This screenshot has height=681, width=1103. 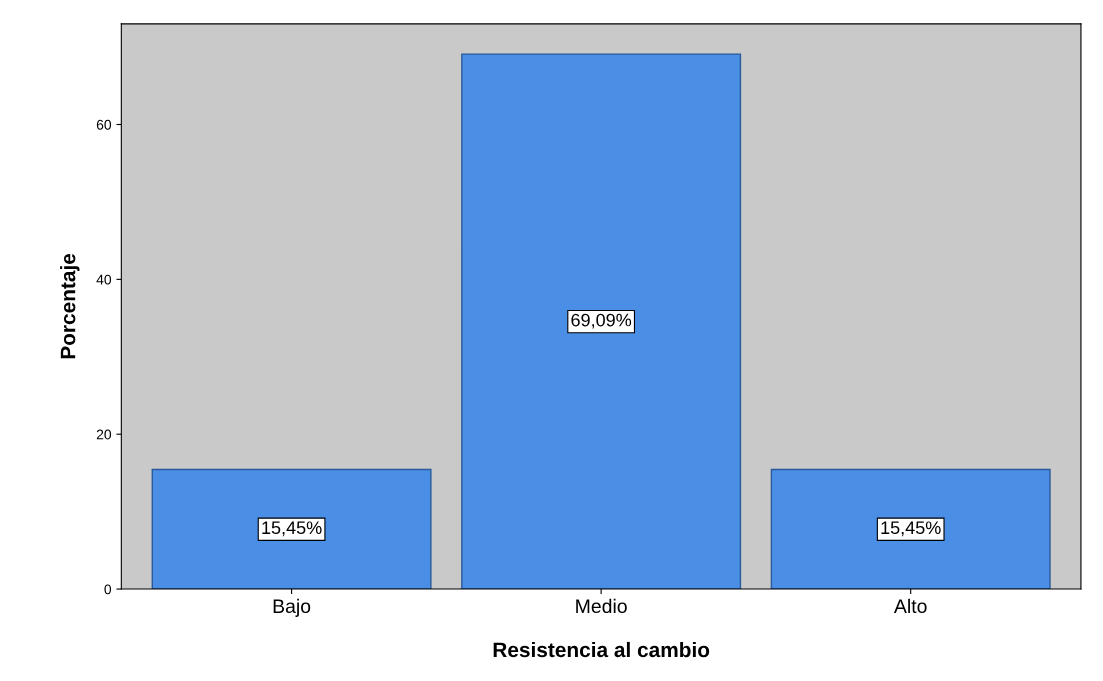 I want to click on x-tick-label: Medio, so click(x=601, y=606).